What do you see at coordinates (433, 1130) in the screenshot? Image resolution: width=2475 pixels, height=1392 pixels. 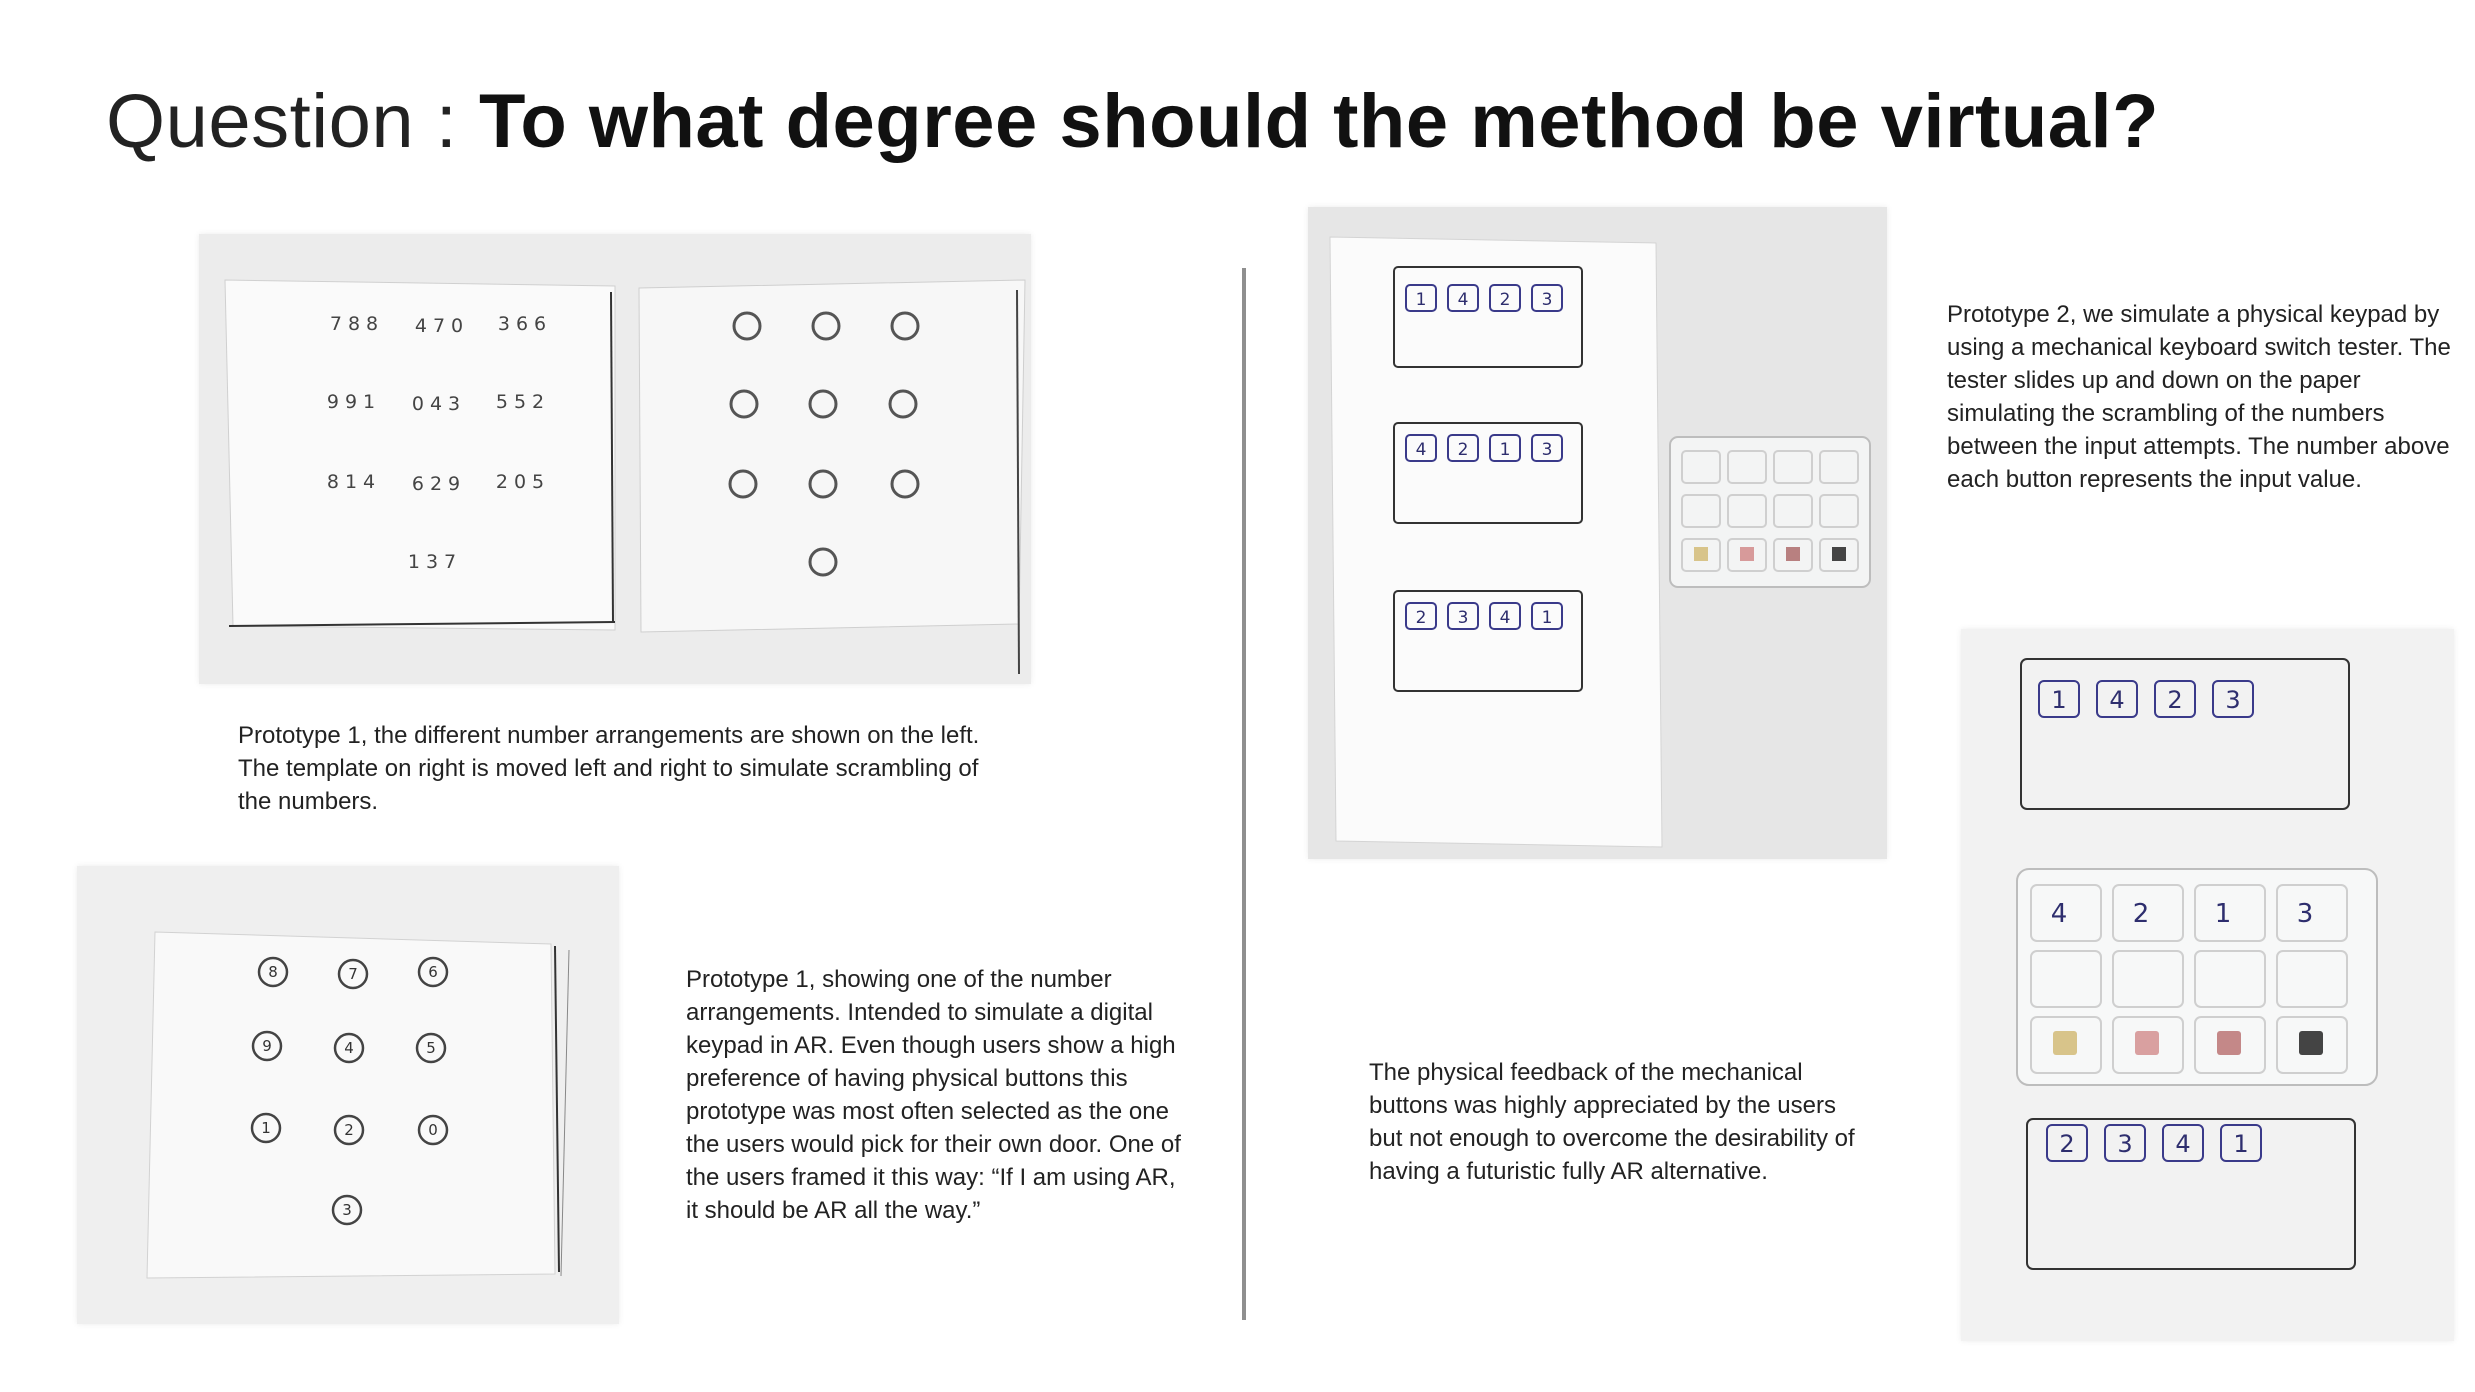 I see `keypad-digit: 0` at bounding box center [433, 1130].